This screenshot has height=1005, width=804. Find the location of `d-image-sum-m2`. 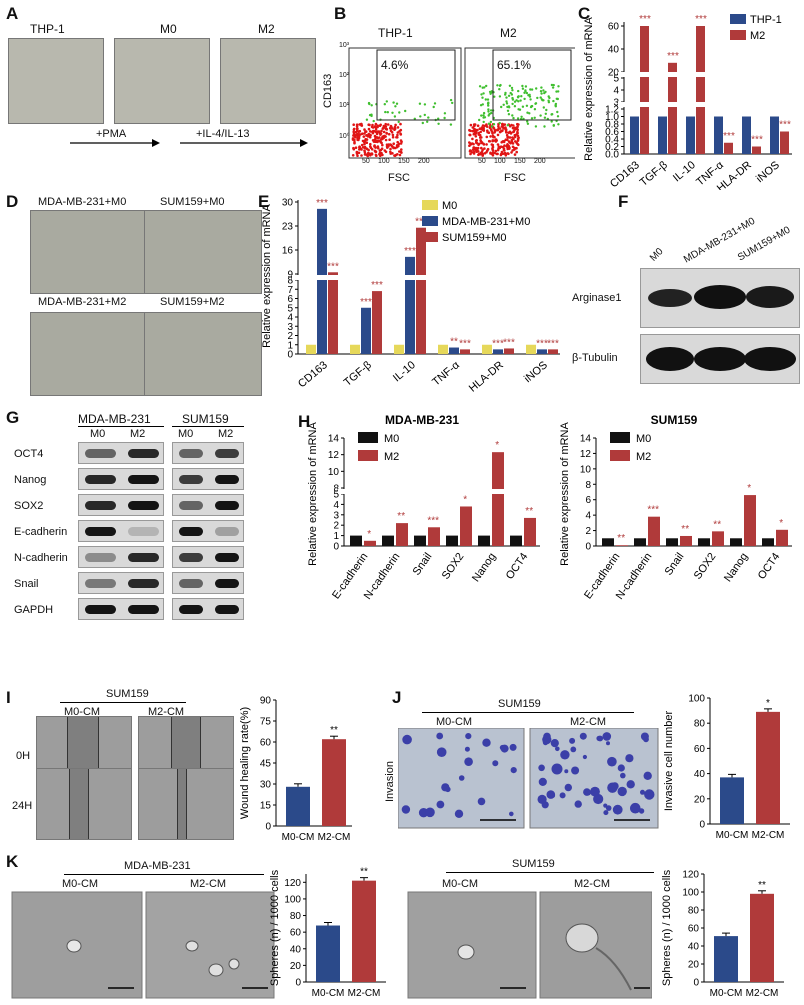

d-image-sum-m2 is located at coordinates (203, 354).